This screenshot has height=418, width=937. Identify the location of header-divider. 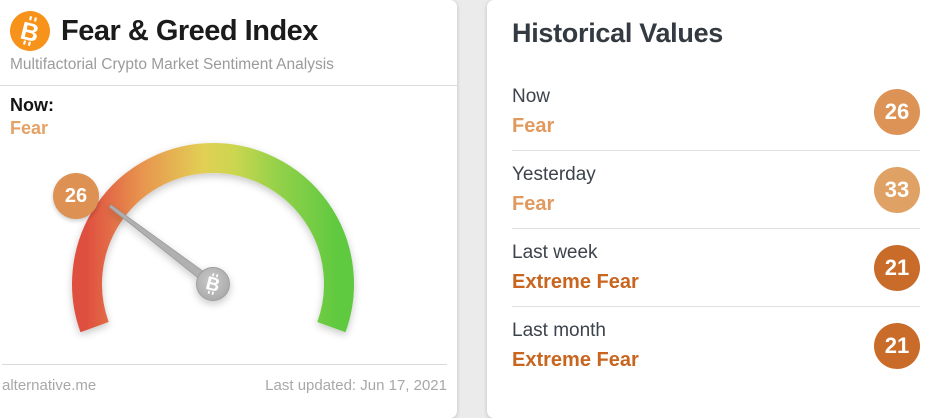
(228, 85).